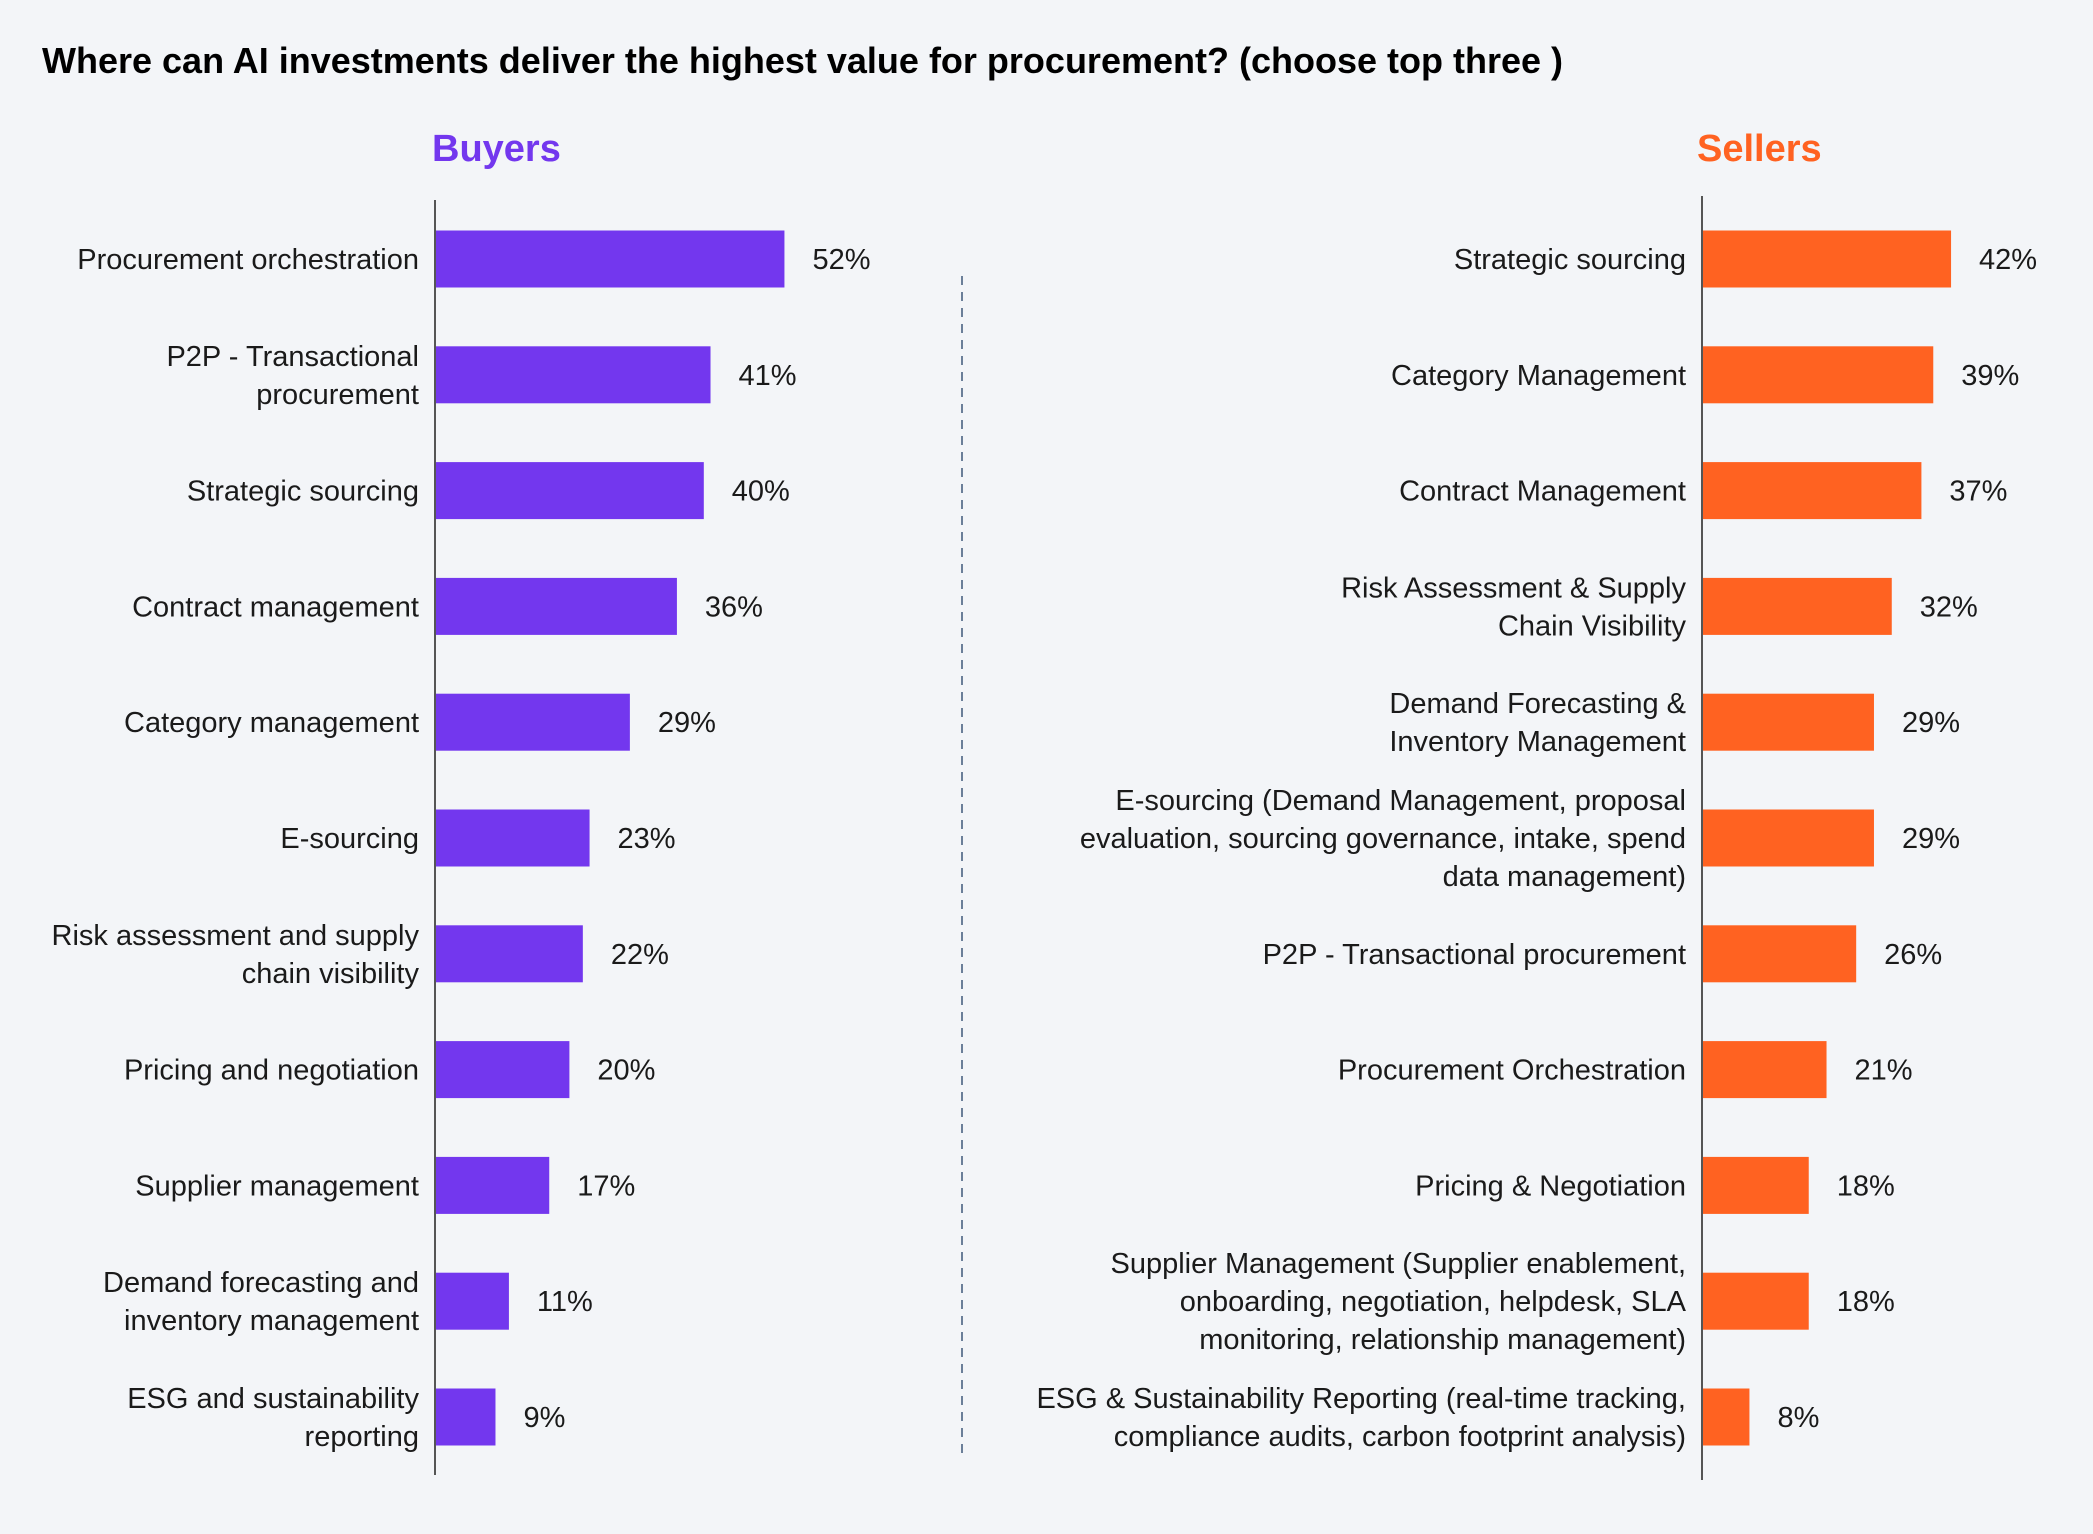 The height and width of the screenshot is (1534, 2093). What do you see at coordinates (277, 1186) in the screenshot?
I see `buyers-category-label: Supplier management` at bounding box center [277, 1186].